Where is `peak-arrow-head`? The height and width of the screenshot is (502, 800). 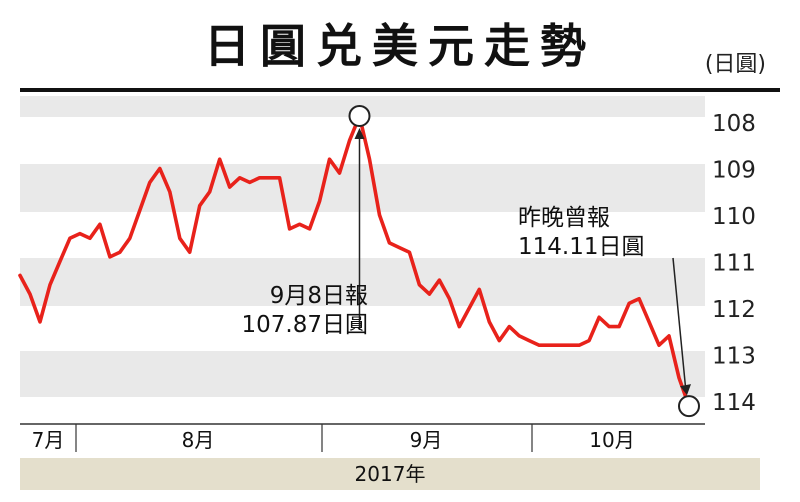
peak-arrow-head is located at coordinates (359, 133).